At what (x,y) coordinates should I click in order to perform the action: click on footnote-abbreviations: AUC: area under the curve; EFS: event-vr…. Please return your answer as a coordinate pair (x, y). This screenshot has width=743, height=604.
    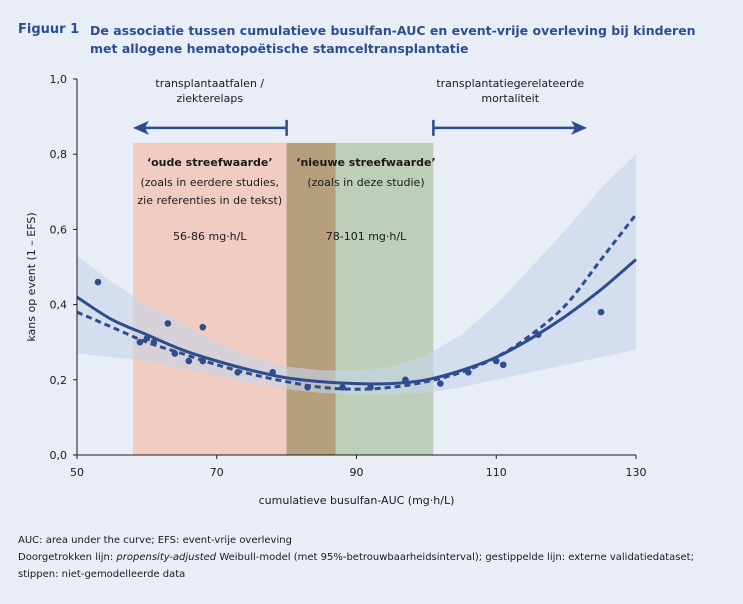
    Looking at the image, I should click on (155, 540).